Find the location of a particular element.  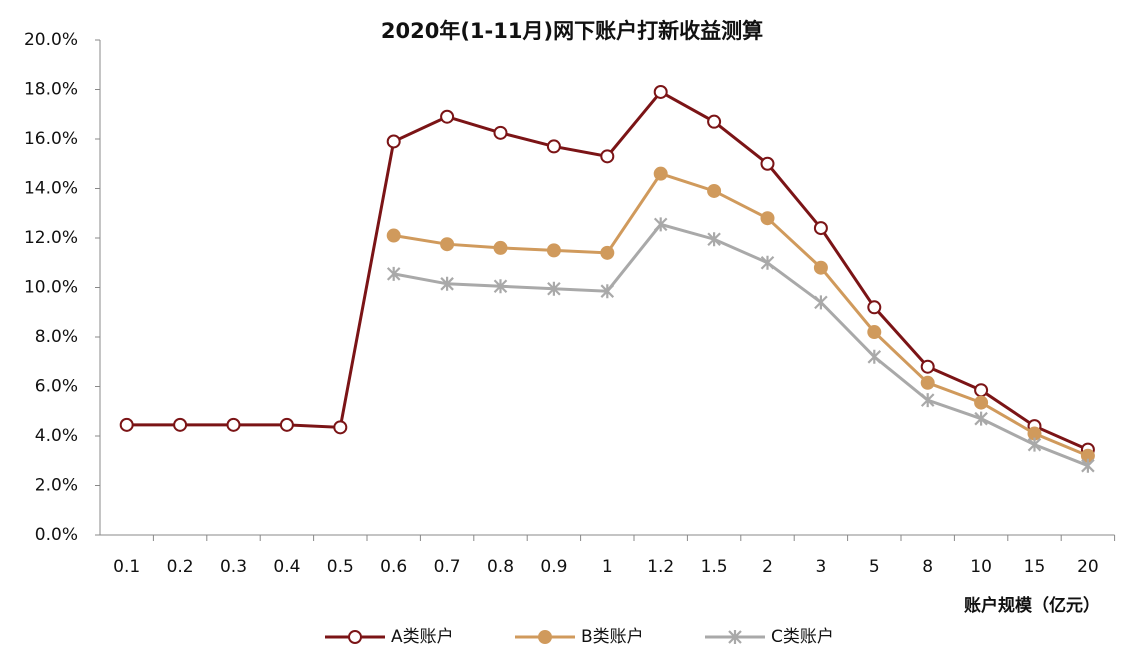

legend-label: A类账户 is located at coordinates (422, 637).